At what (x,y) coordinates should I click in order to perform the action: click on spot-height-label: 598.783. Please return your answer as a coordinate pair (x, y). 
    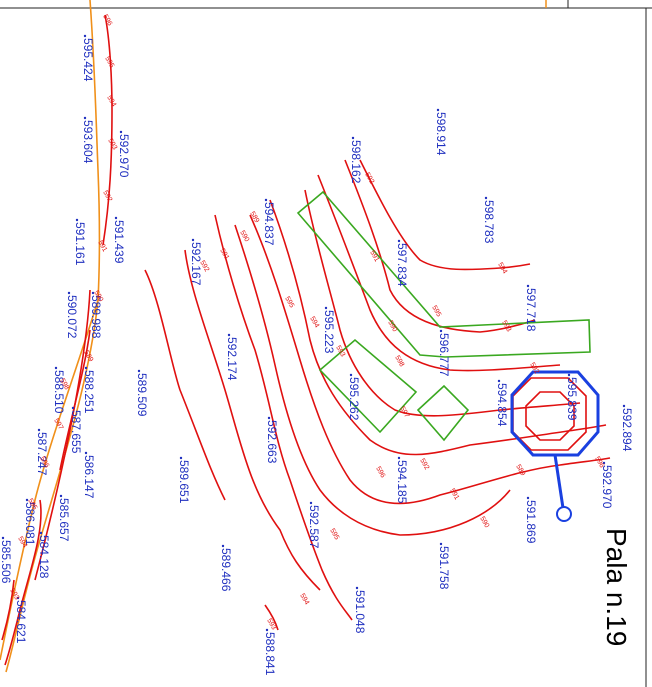
    Looking at the image, I should click on (489, 222).